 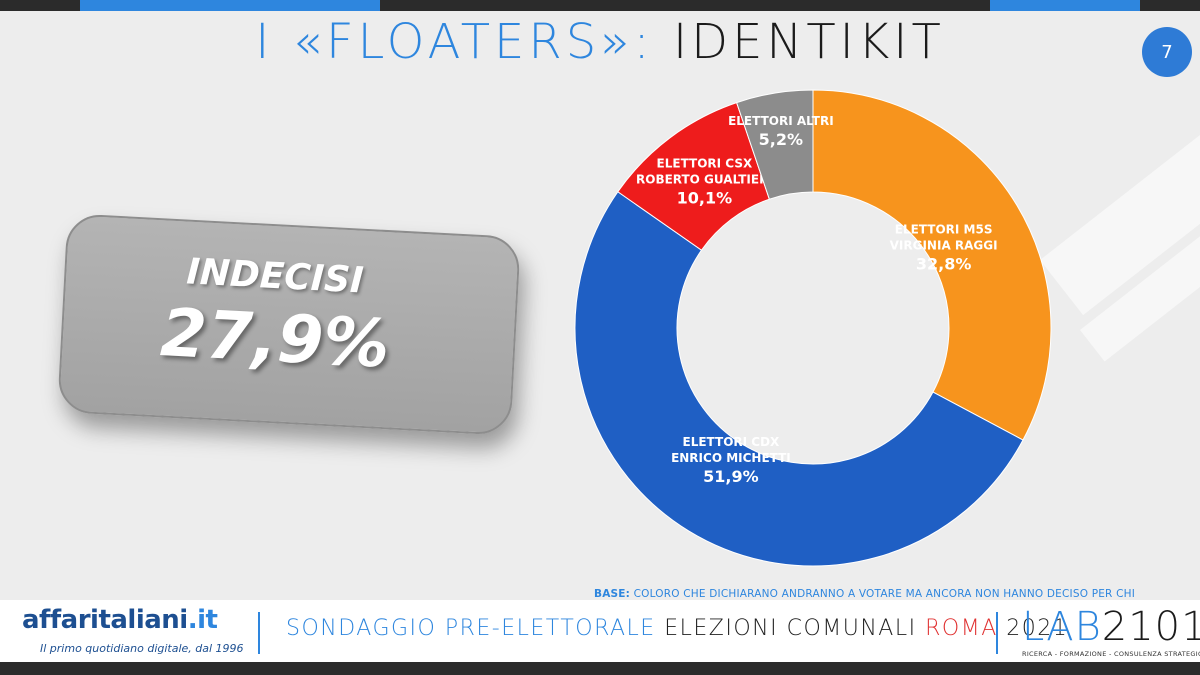 What do you see at coordinates (1150, 627) in the screenshot?
I see `lab-number: 2101` at bounding box center [1150, 627].